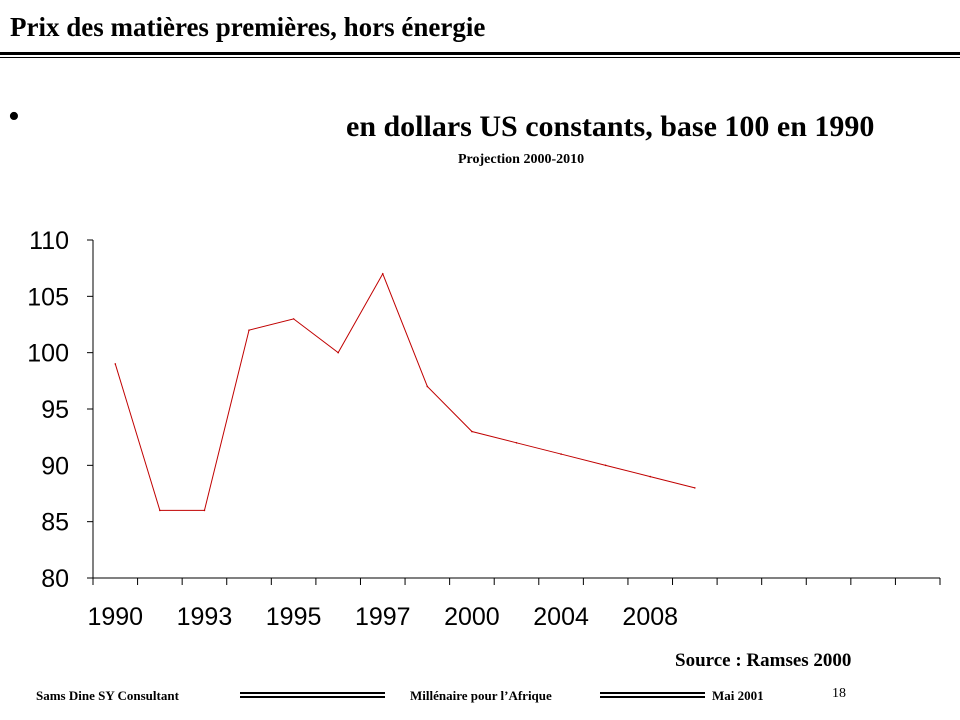 The image size is (960, 720). Describe the element at coordinates (480, 53) in the screenshot. I see `title-divider` at that location.